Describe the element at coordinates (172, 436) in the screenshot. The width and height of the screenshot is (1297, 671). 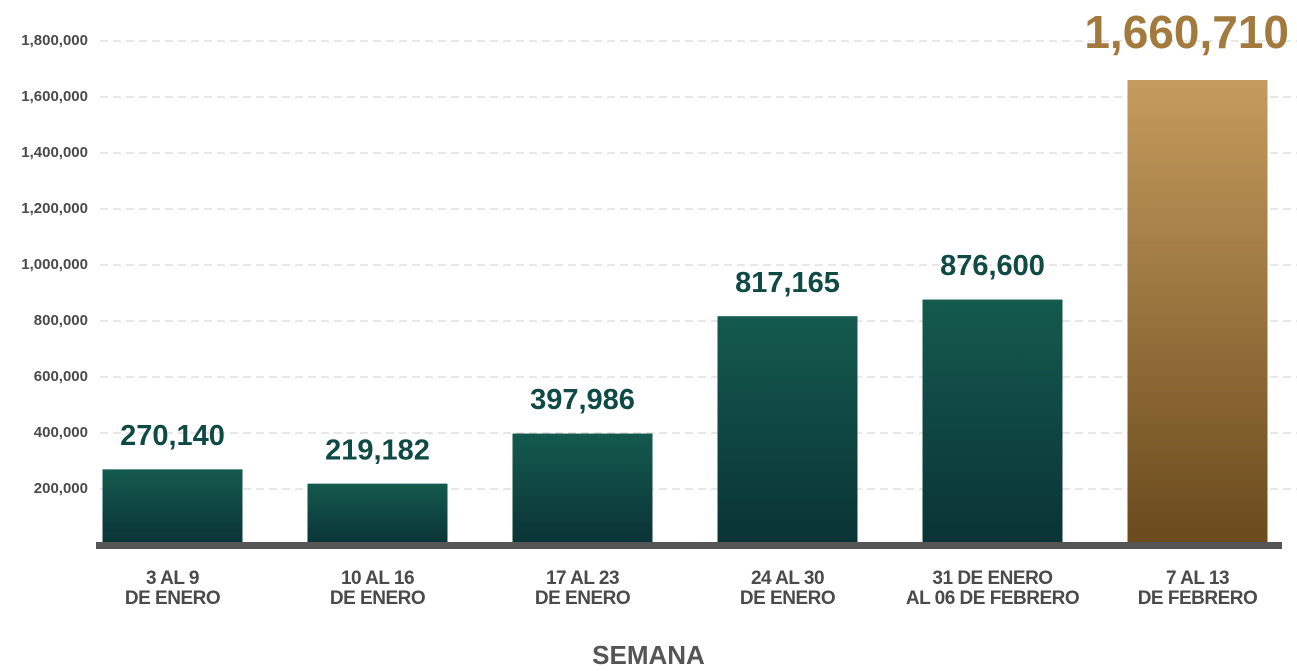
I see `data-label: 270,140` at that location.